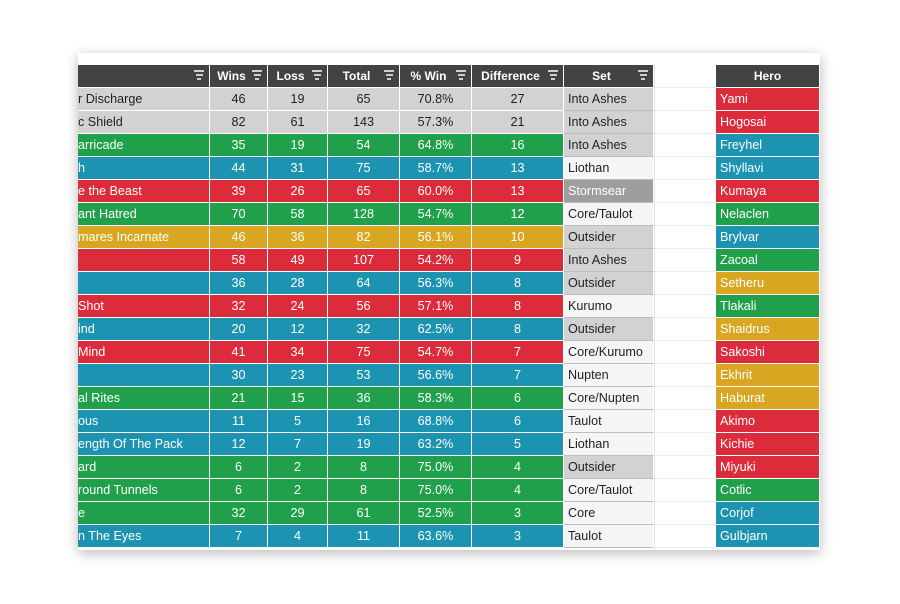 The image size is (900, 604). What do you see at coordinates (364, 168) in the screenshot?
I see `total-cell: 75` at bounding box center [364, 168].